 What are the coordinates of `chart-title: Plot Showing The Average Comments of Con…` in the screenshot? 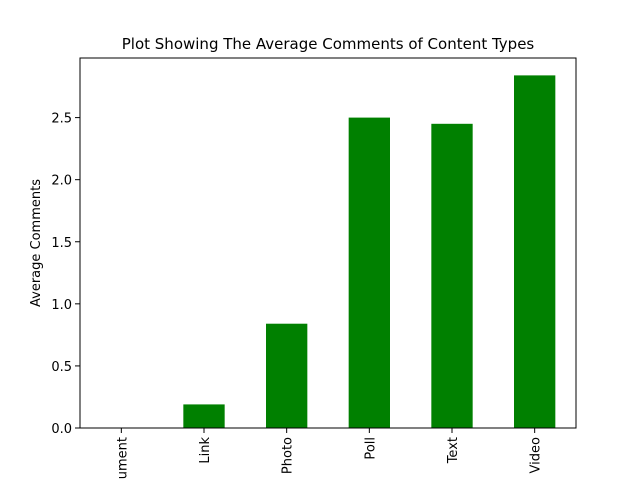 It's located at (328, 44).